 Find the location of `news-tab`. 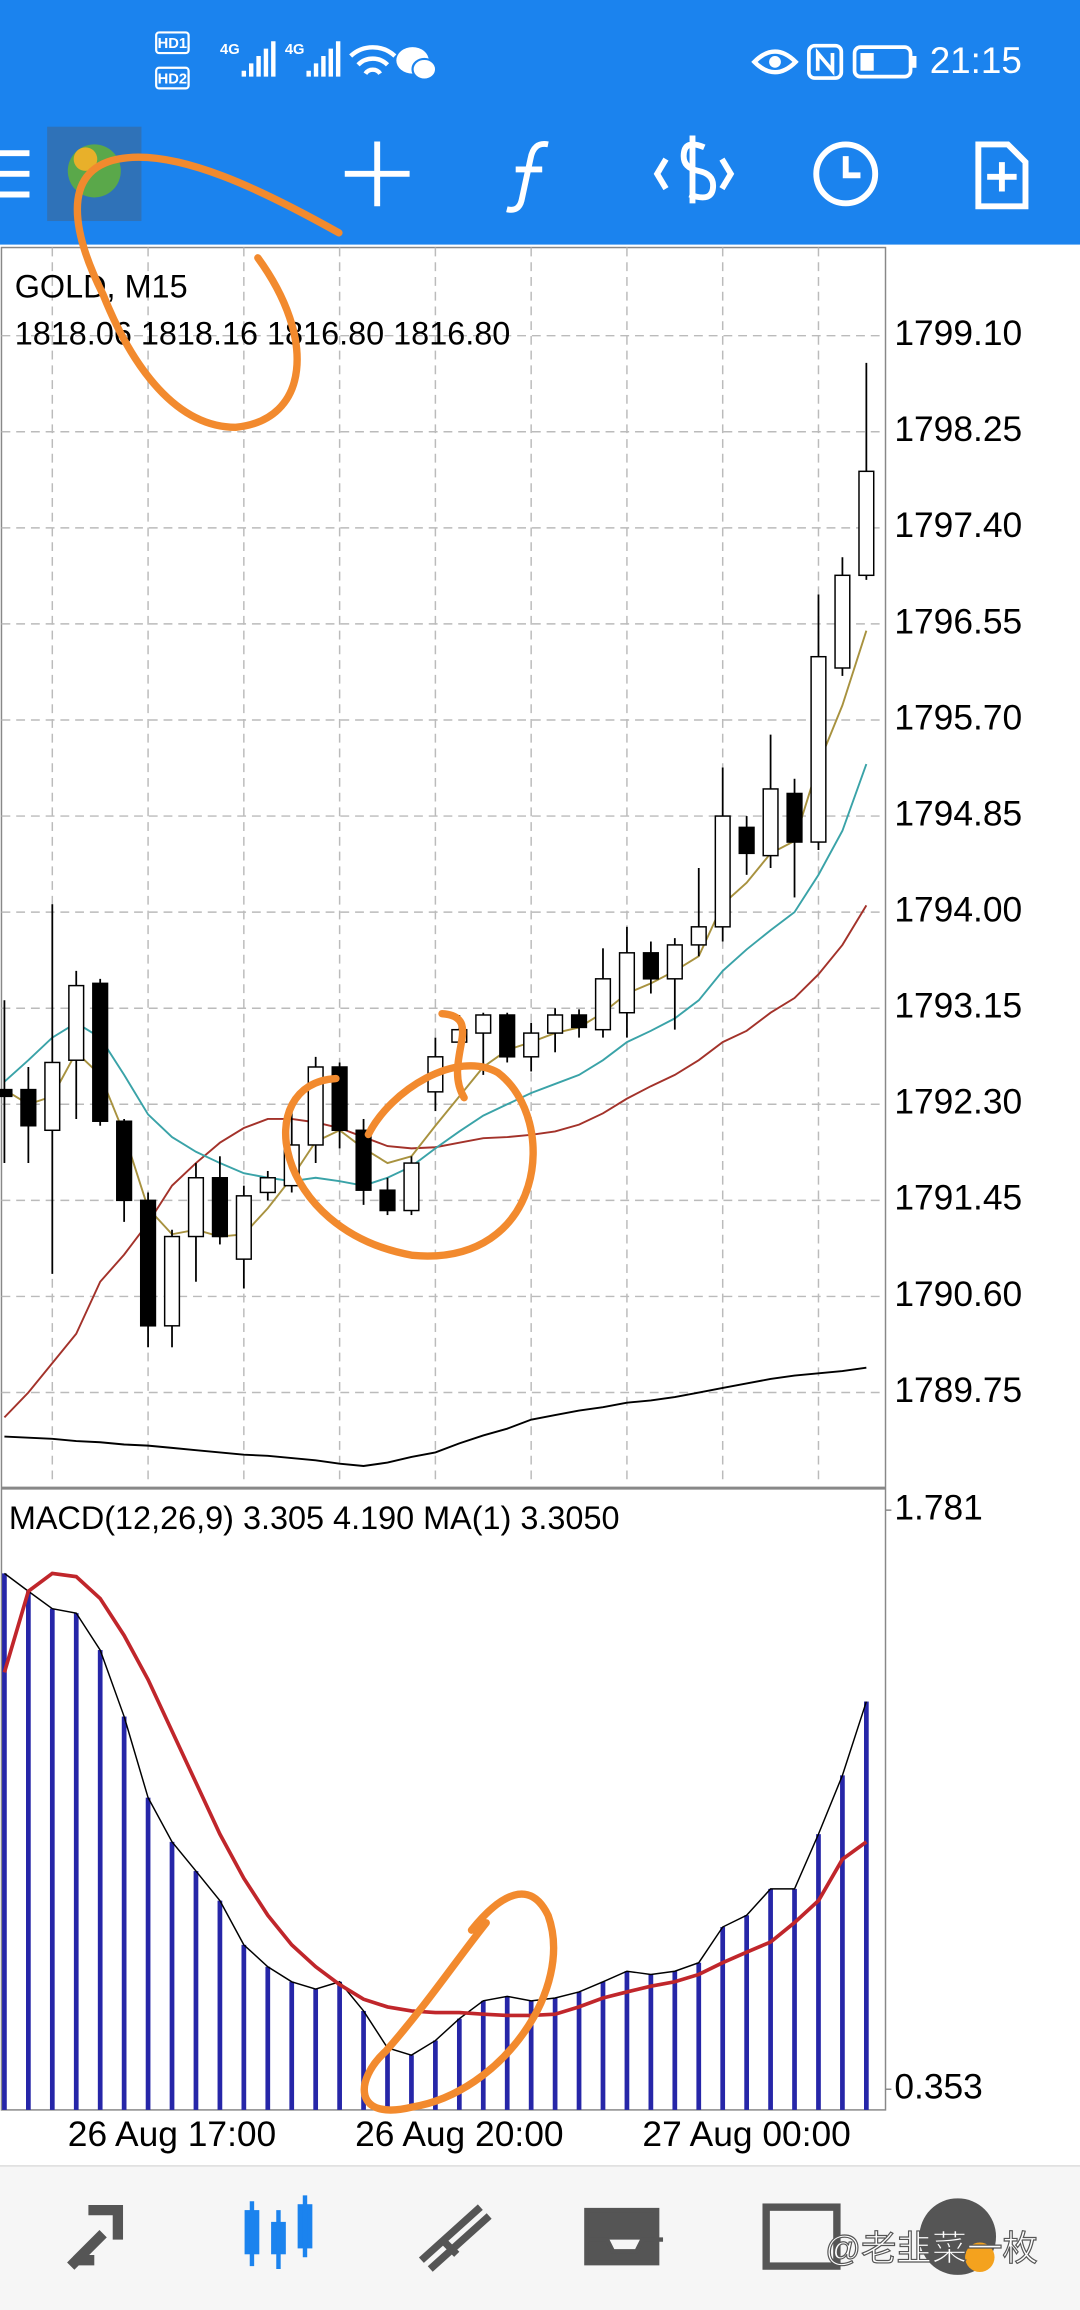

news-tab is located at coordinates (801, 2236).